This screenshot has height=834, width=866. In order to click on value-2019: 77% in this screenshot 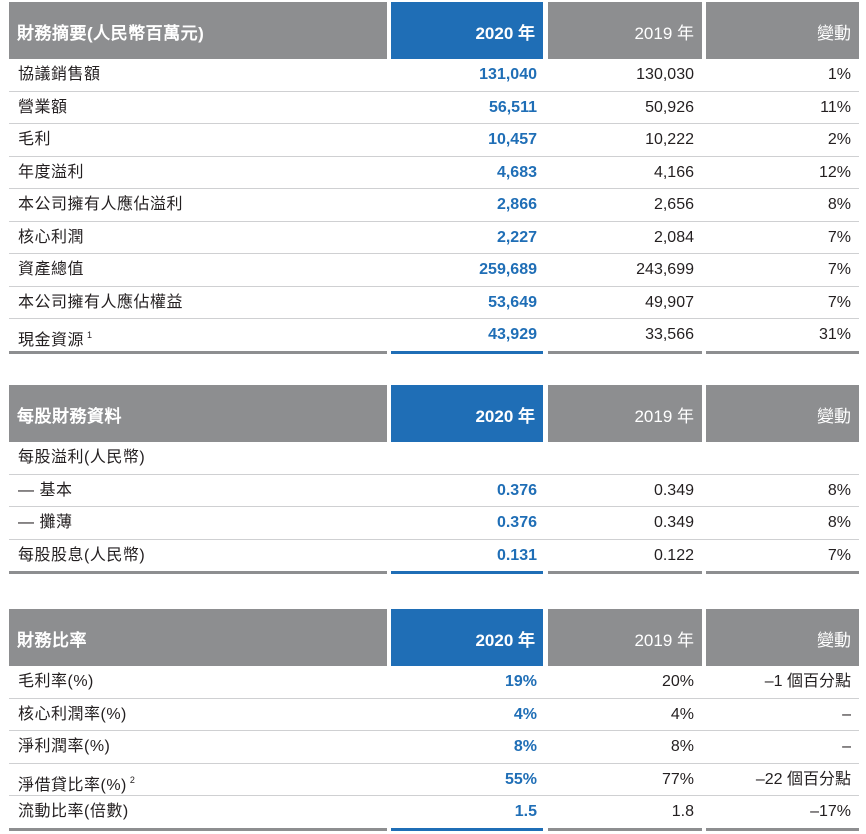, I will do `click(677, 779)`.